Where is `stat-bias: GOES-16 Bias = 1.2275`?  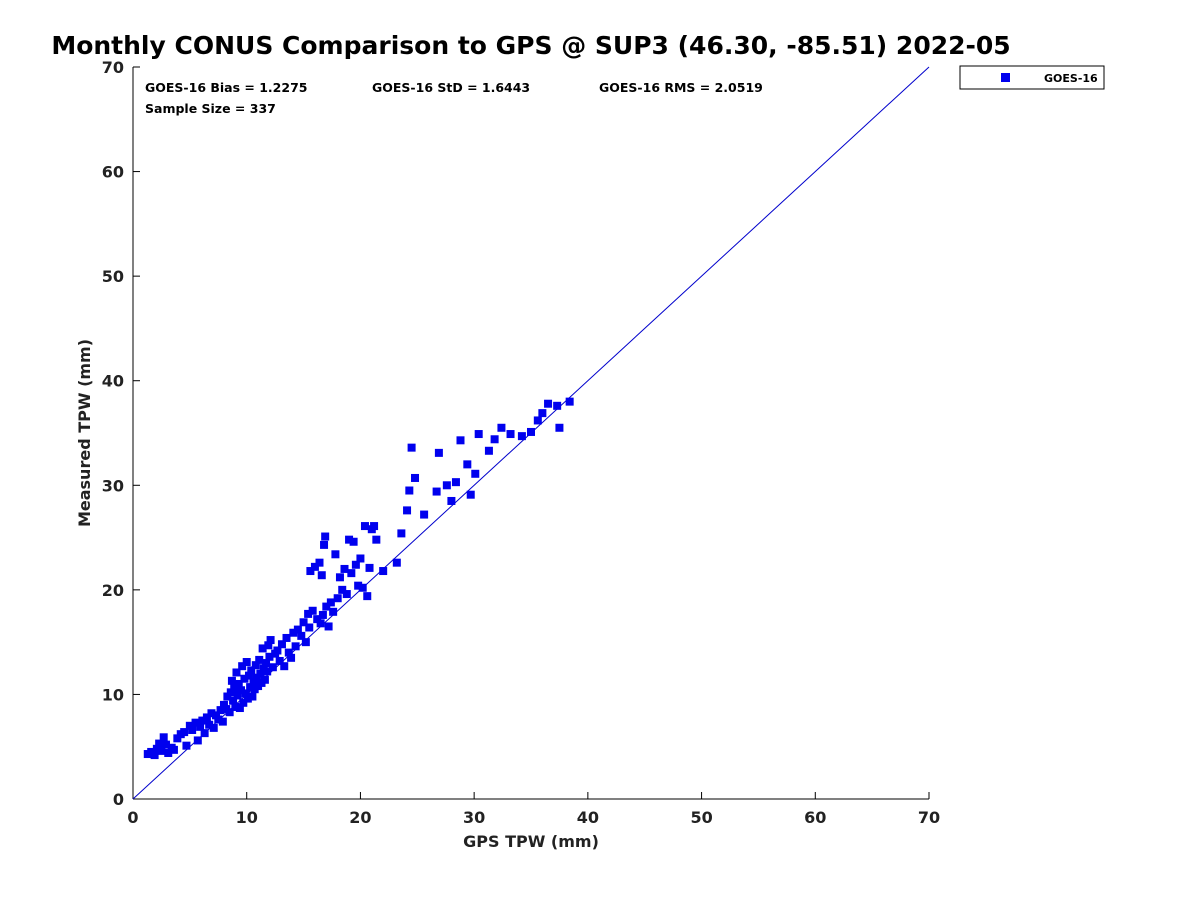
stat-bias: GOES-16 Bias = 1.2275 is located at coordinates (226, 87).